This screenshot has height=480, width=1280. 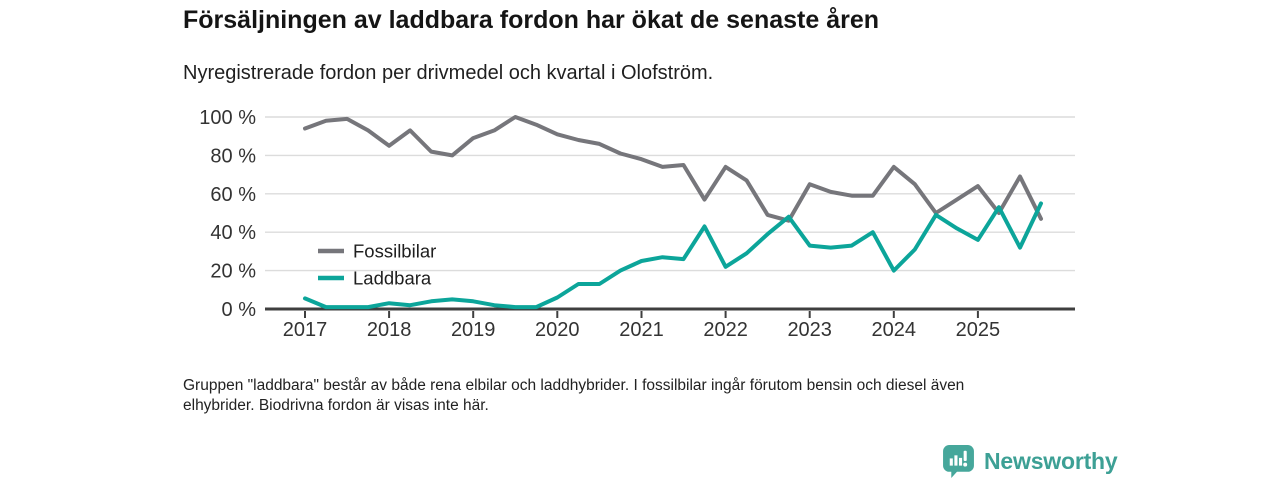 I want to click on newsworthy-logo: Newsworthy, so click(x=1030, y=461).